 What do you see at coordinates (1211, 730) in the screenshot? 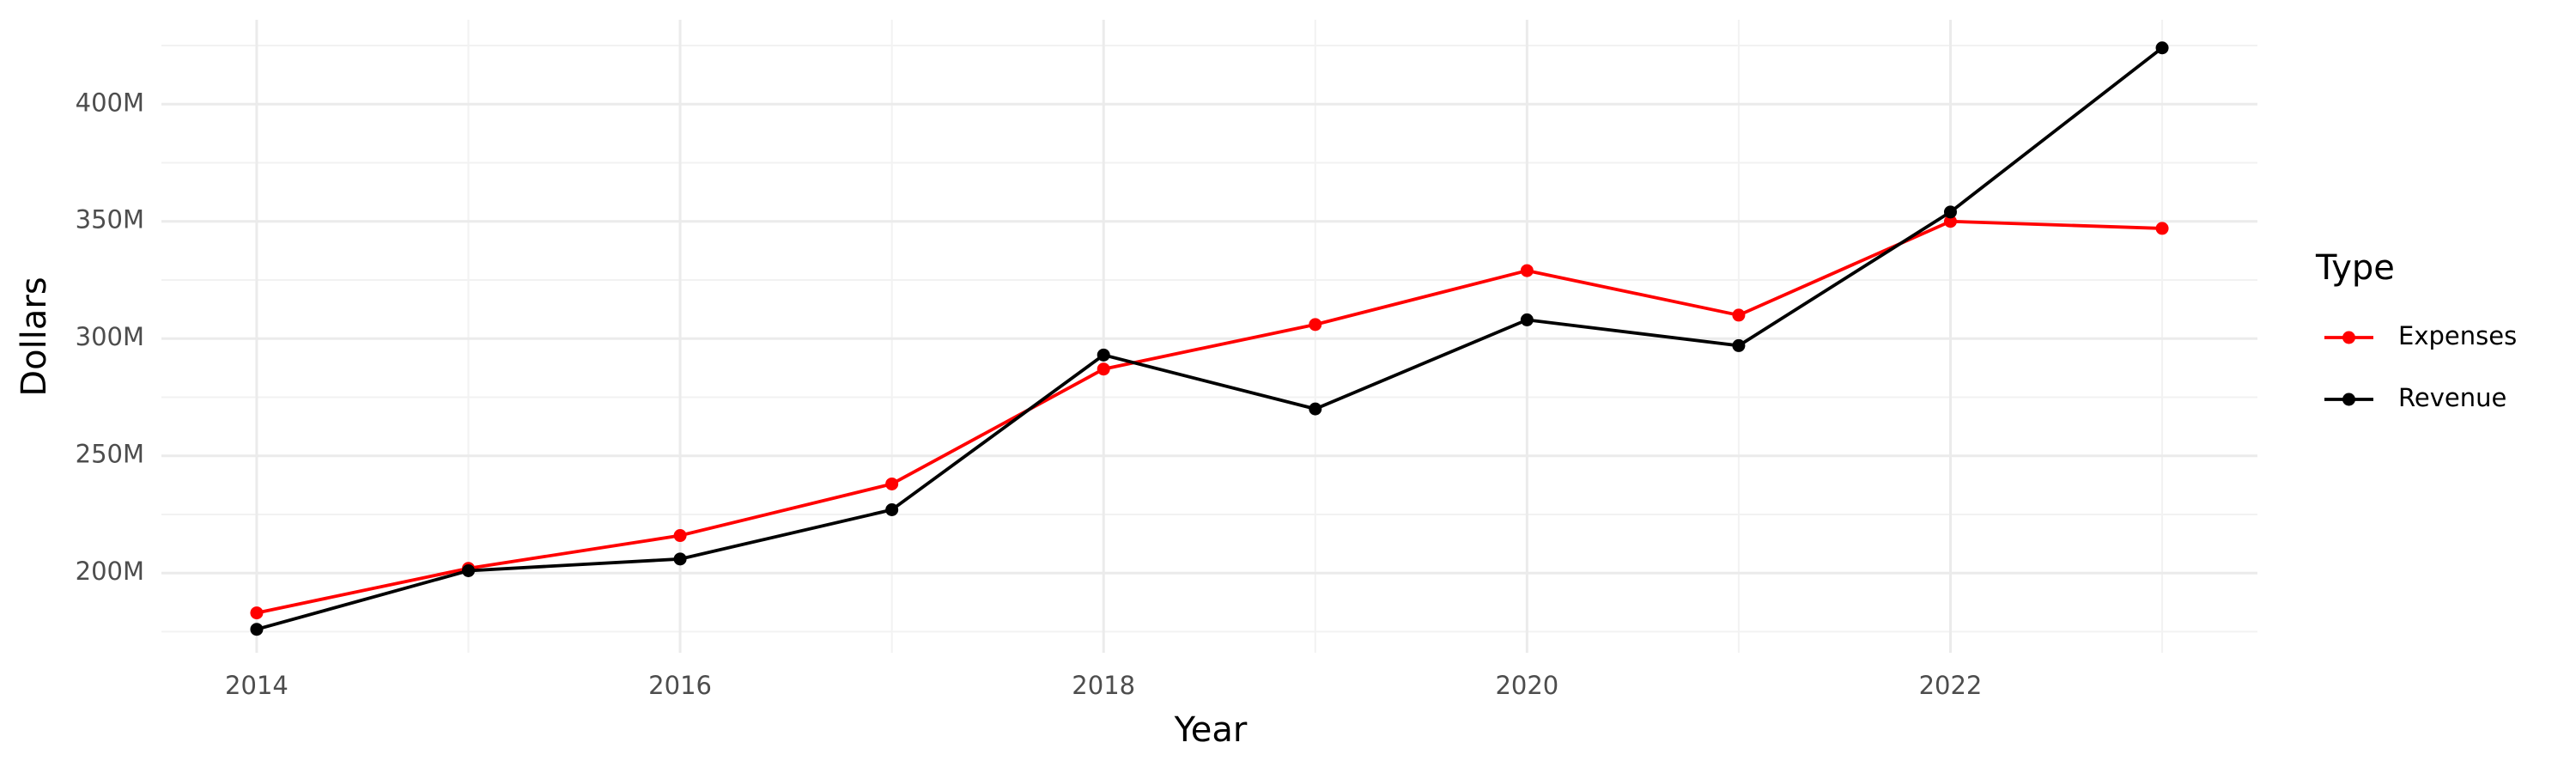
I see `x-axis-title: Year` at bounding box center [1211, 730].